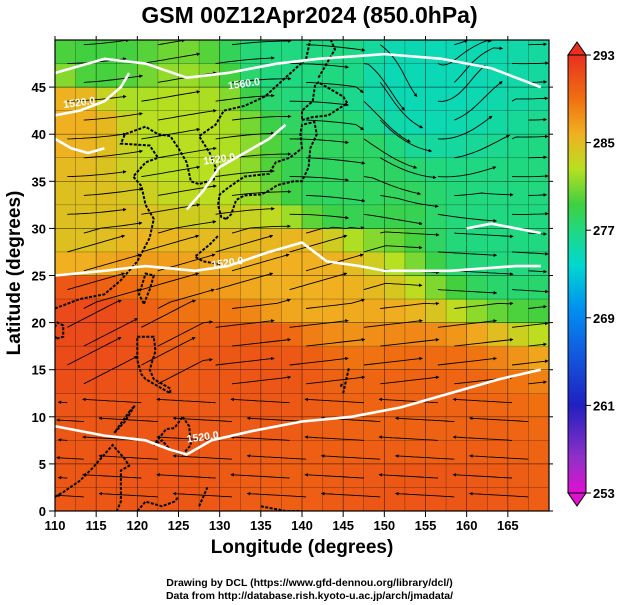 The image size is (619, 605). What do you see at coordinates (302, 525) in the screenshot?
I see `x-tick-label: 140` at bounding box center [302, 525].